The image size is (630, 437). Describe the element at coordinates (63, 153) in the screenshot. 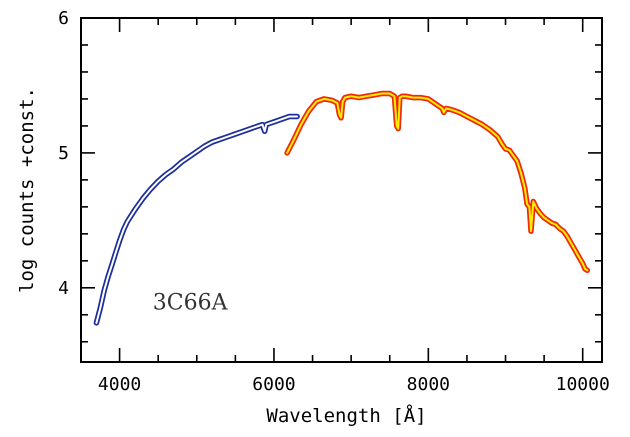

I see `y-tick-label: 5` at that location.